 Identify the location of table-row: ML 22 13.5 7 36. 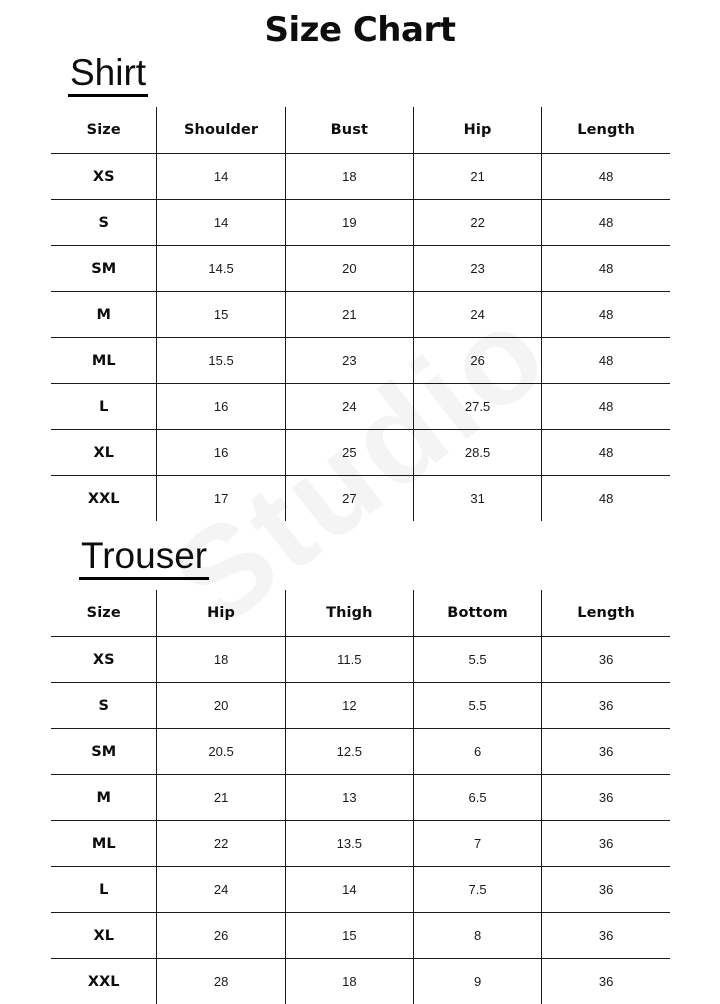
(360, 843).